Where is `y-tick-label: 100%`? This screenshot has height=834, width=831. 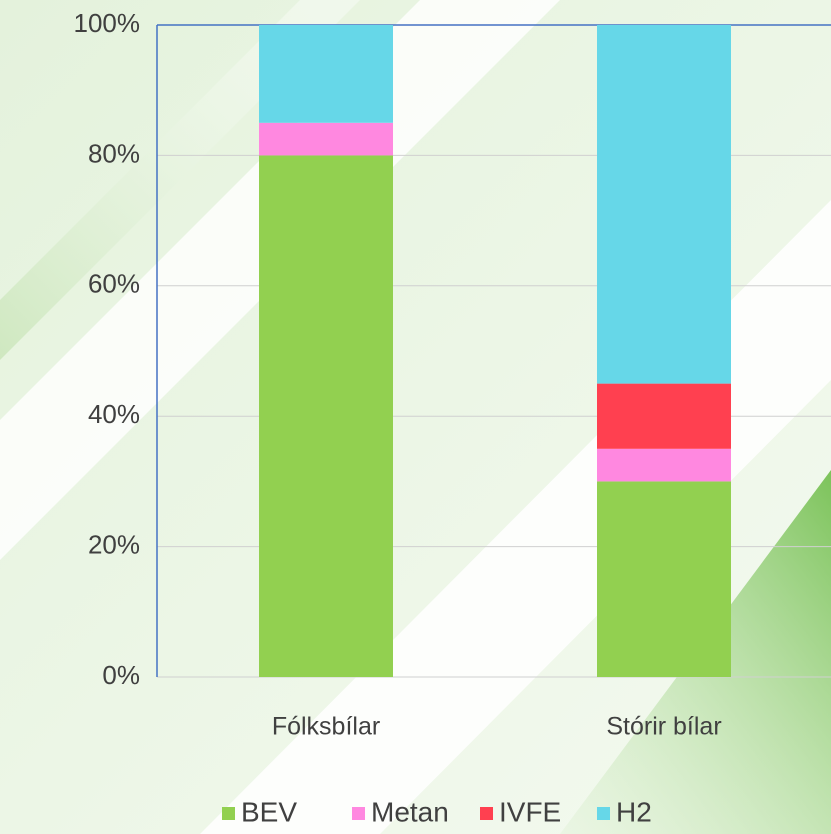
y-tick-label: 100% is located at coordinates (107, 23).